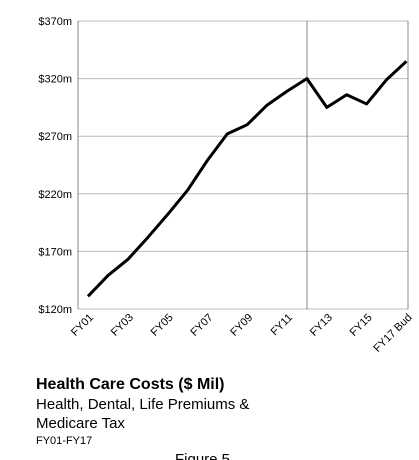 The height and width of the screenshot is (460, 419). Describe the element at coordinates (55, 195) in the screenshot. I see `y-tick-label: $220m` at that location.